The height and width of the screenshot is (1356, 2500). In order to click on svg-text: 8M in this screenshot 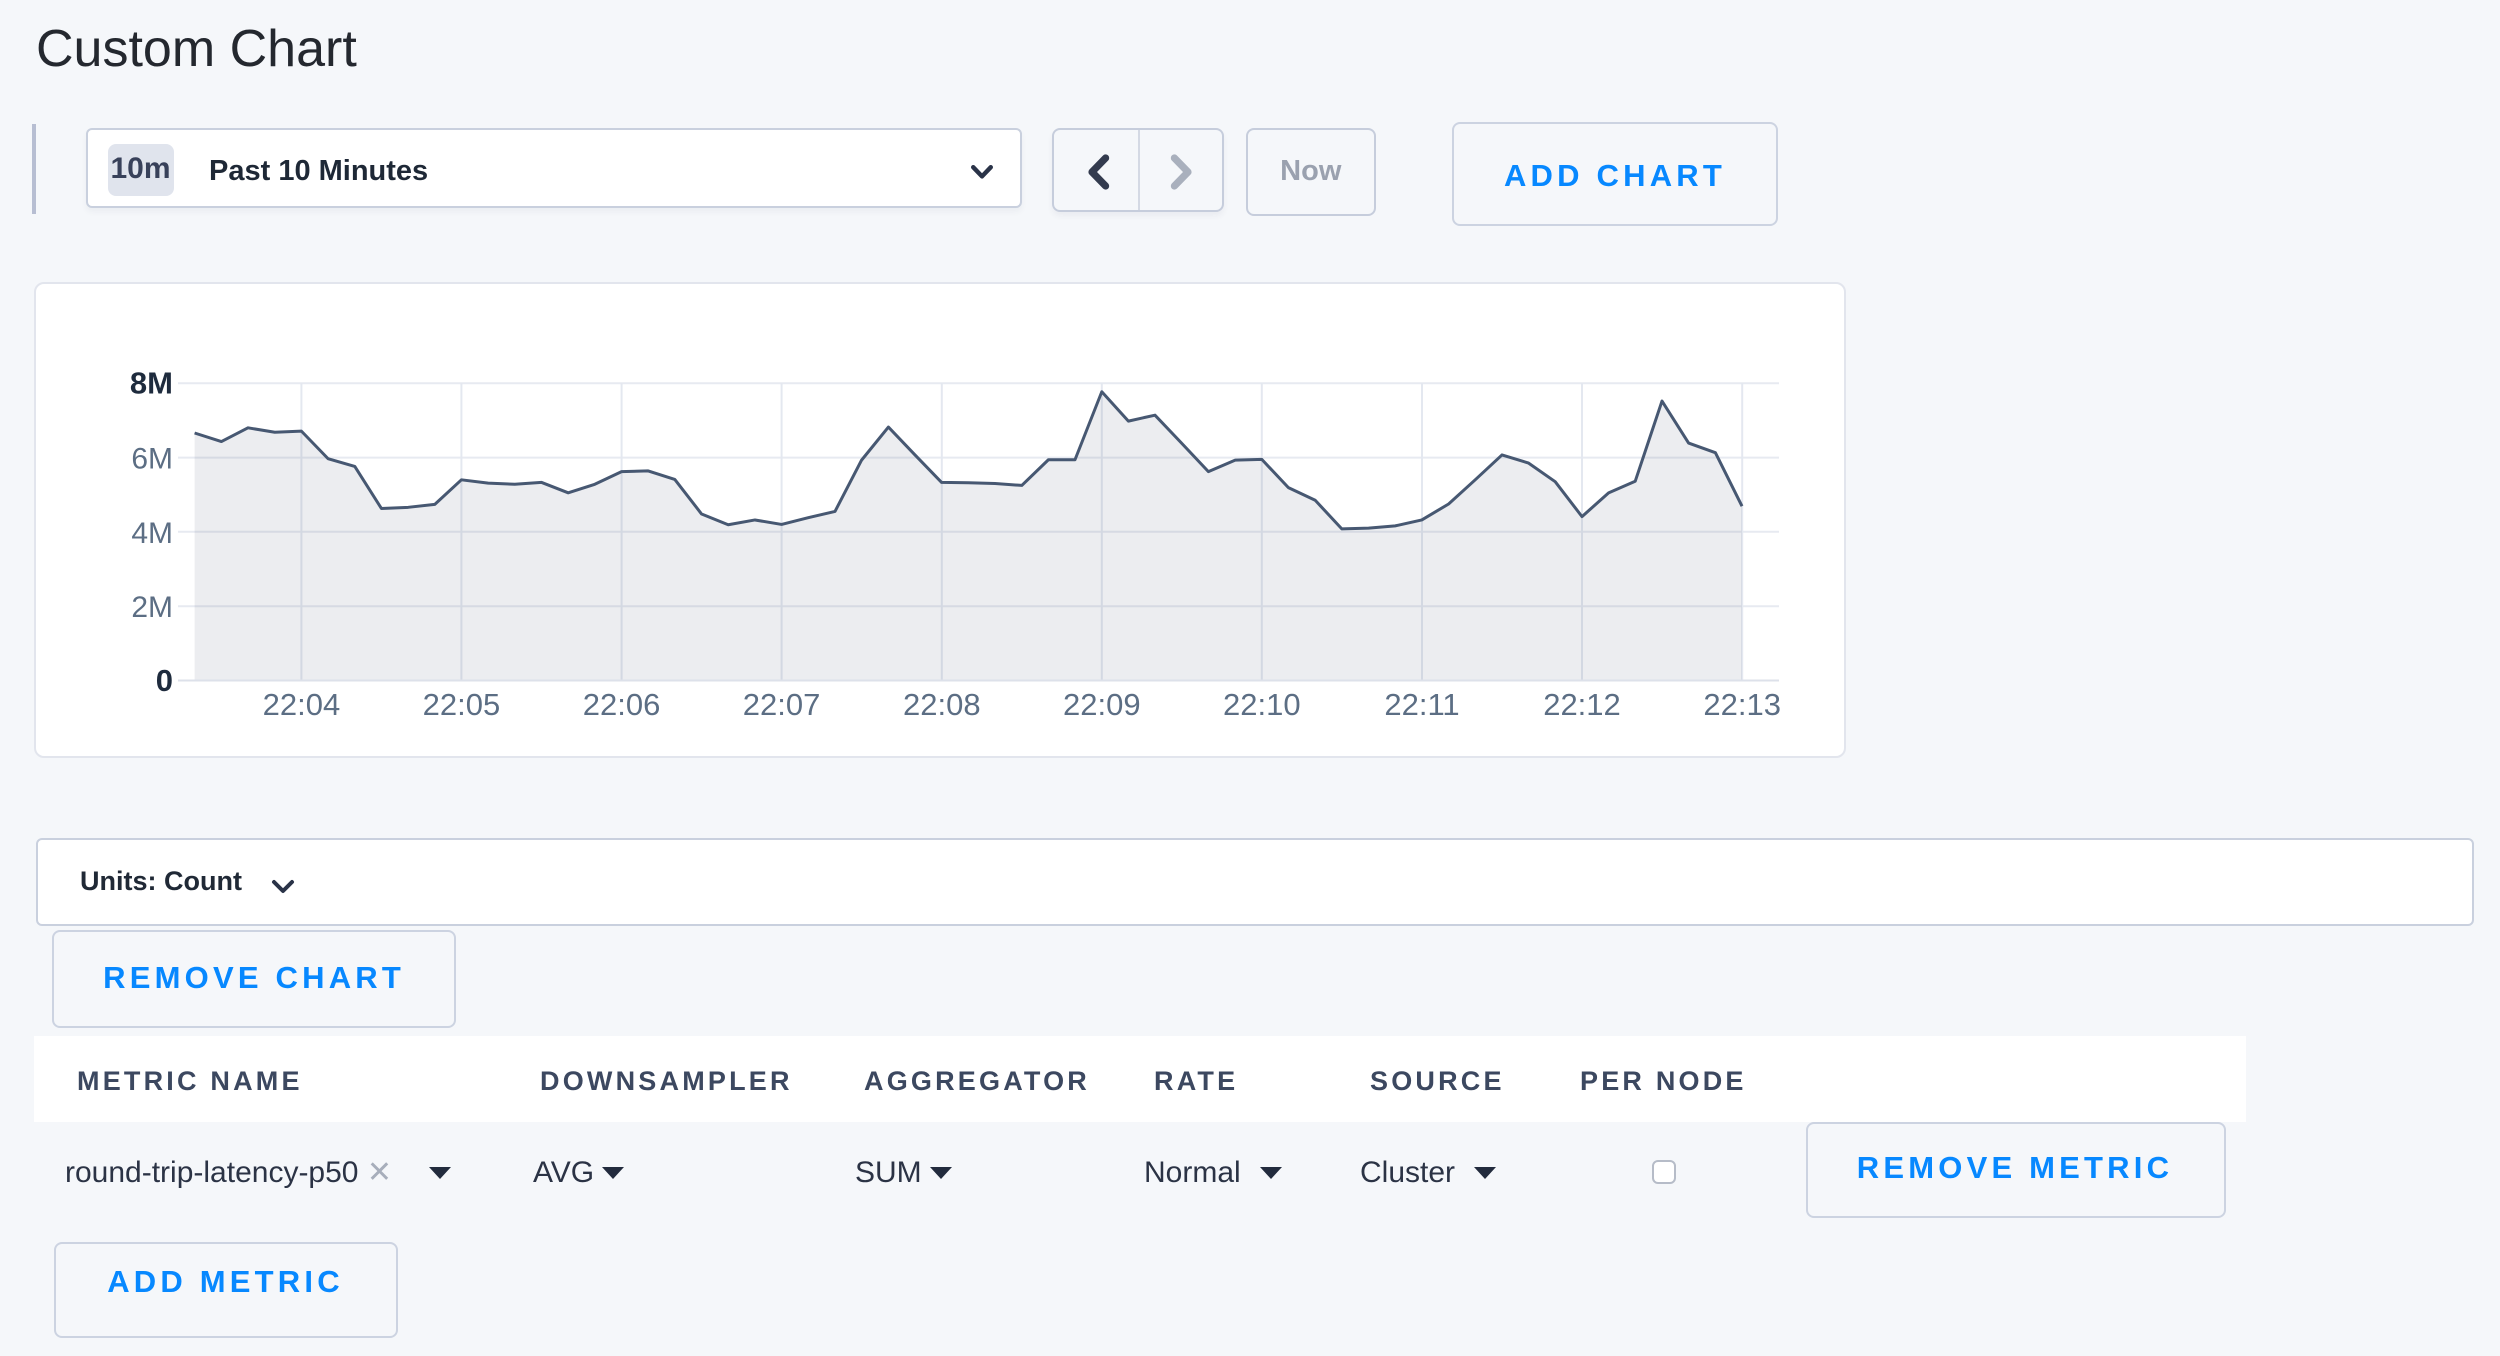, I will do `click(151, 383)`.